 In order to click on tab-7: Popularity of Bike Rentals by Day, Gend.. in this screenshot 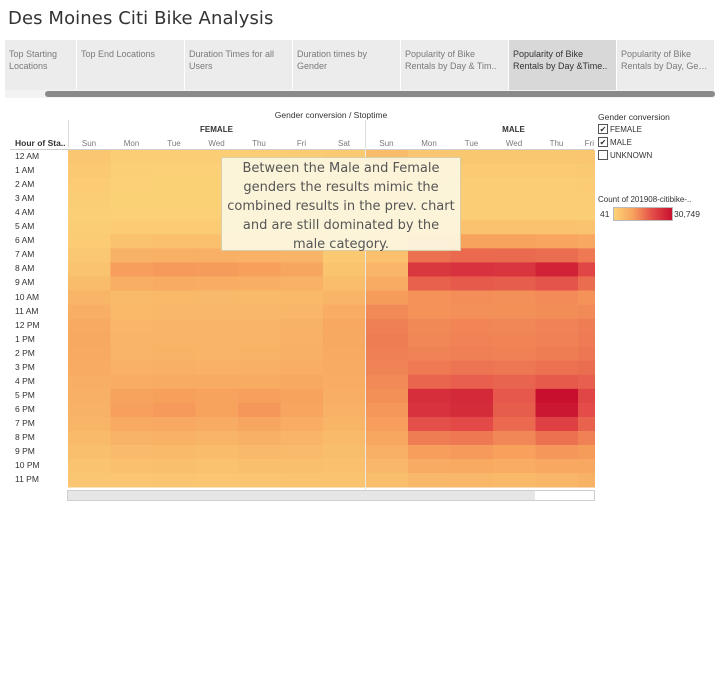, I will do `click(666, 65)`.